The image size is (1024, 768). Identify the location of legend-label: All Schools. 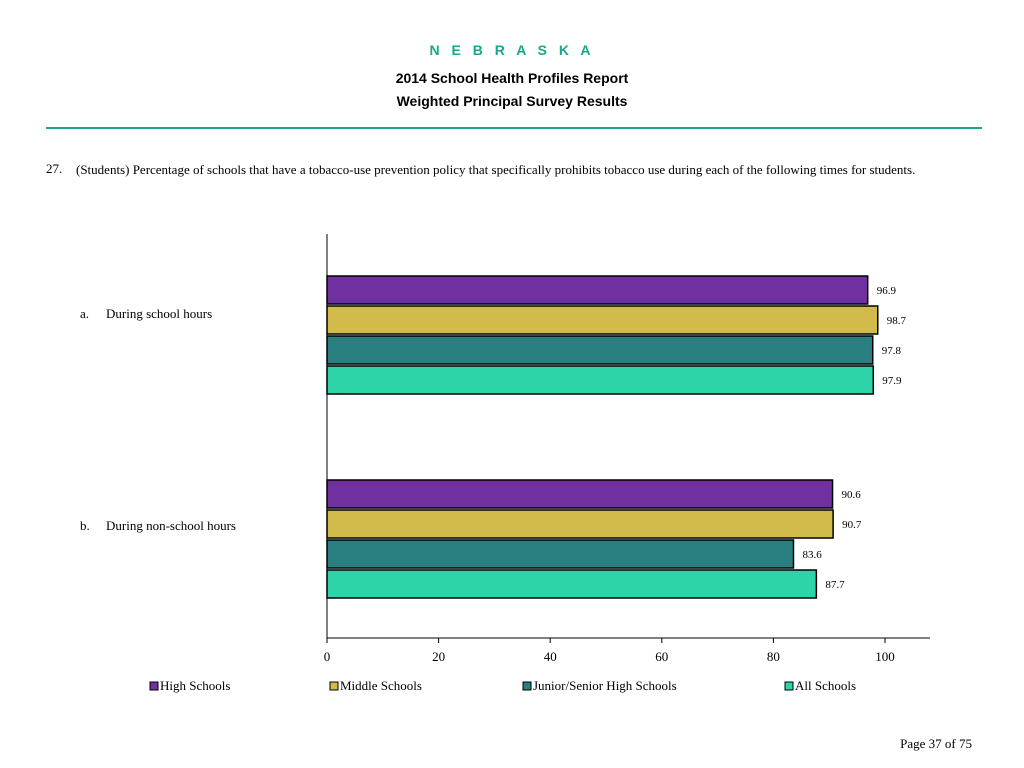
(825, 685).